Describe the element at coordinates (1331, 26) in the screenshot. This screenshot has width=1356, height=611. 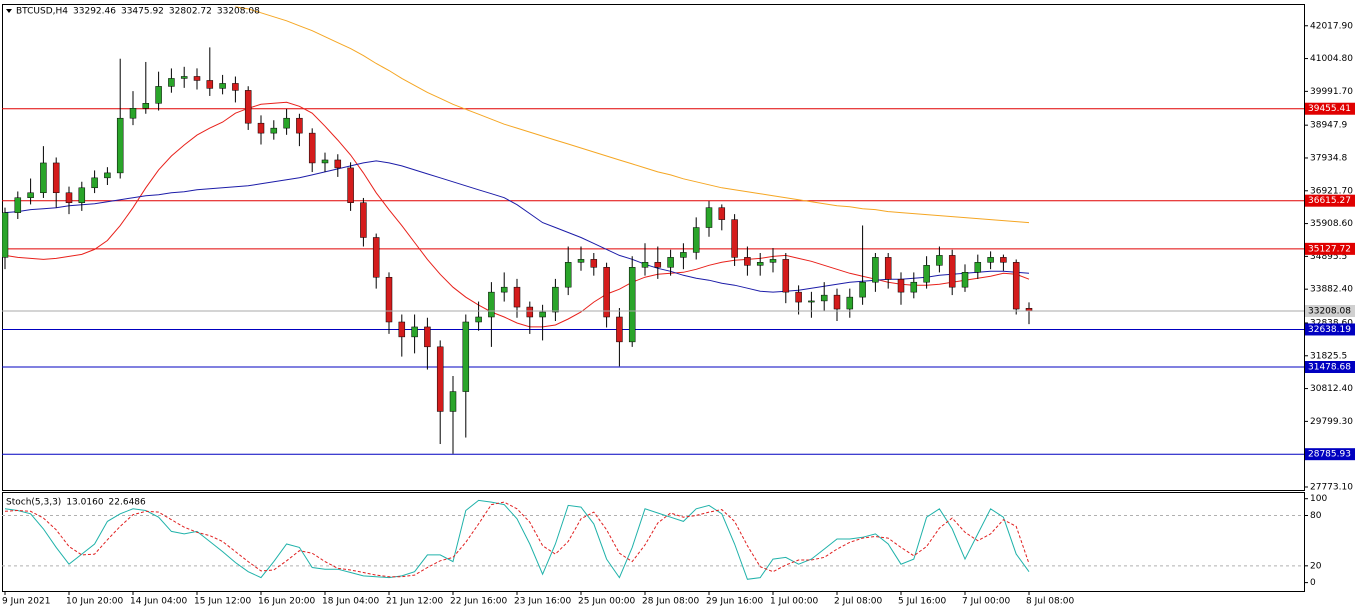
I see `y-tick-label: 42017.90` at that location.